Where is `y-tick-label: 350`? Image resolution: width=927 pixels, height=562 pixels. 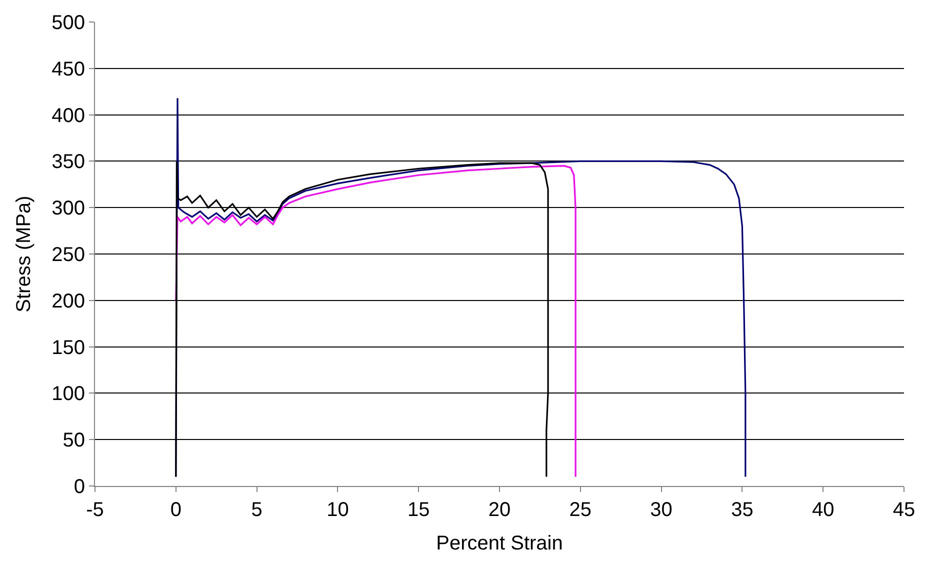
y-tick-label: 350 is located at coordinates (68, 162).